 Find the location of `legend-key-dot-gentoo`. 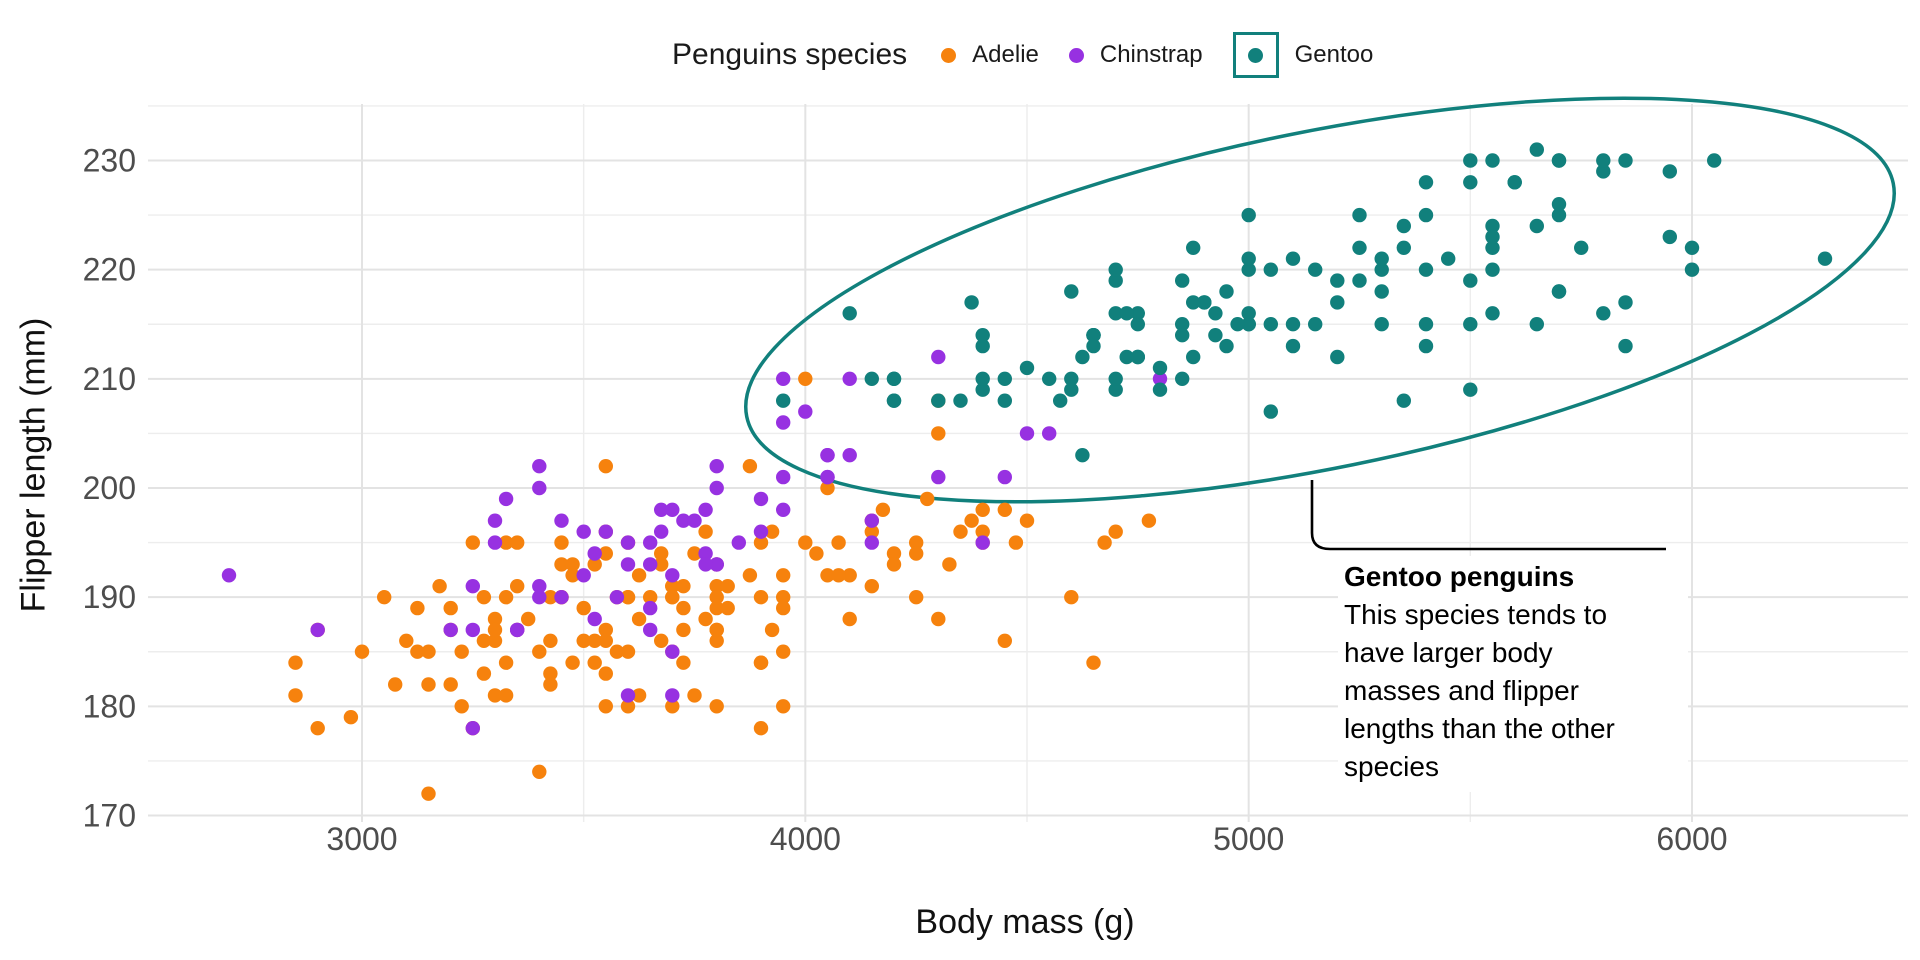

legend-key-dot-gentoo is located at coordinates (1256, 55).